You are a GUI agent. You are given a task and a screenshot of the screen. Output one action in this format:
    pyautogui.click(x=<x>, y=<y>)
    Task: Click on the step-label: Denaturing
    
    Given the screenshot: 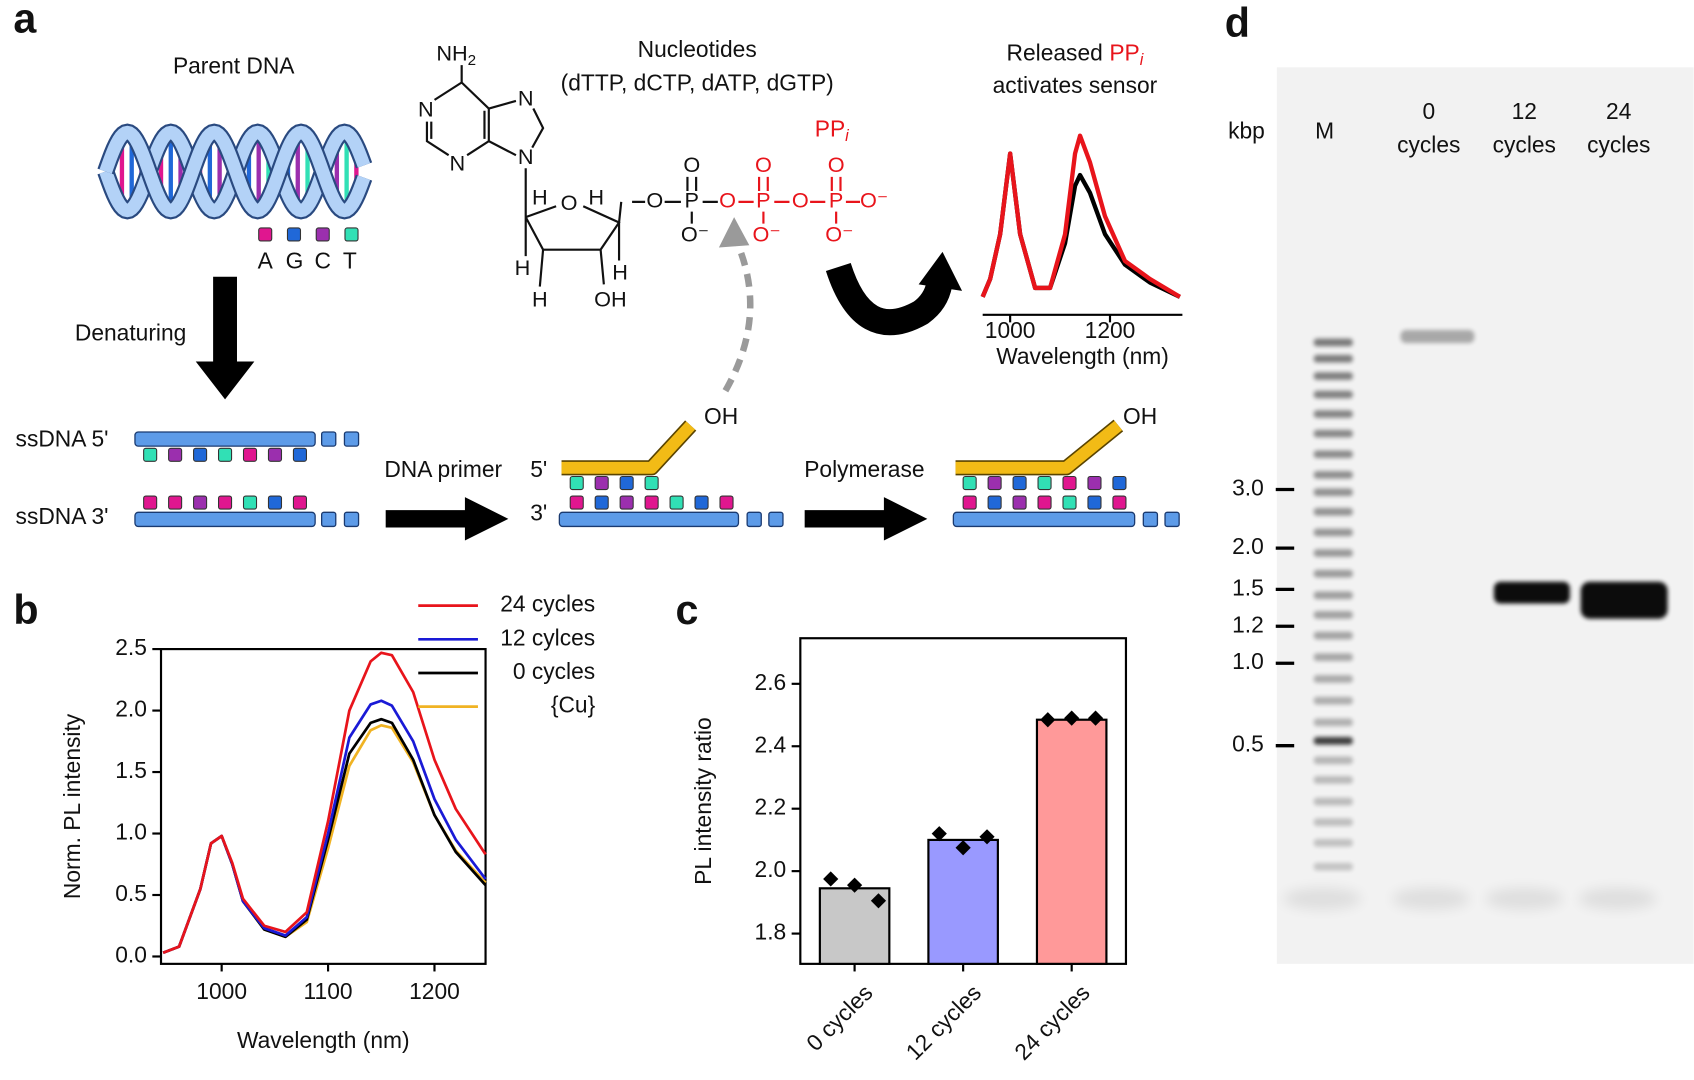 What is the action you would take?
    pyautogui.click(x=130, y=332)
    